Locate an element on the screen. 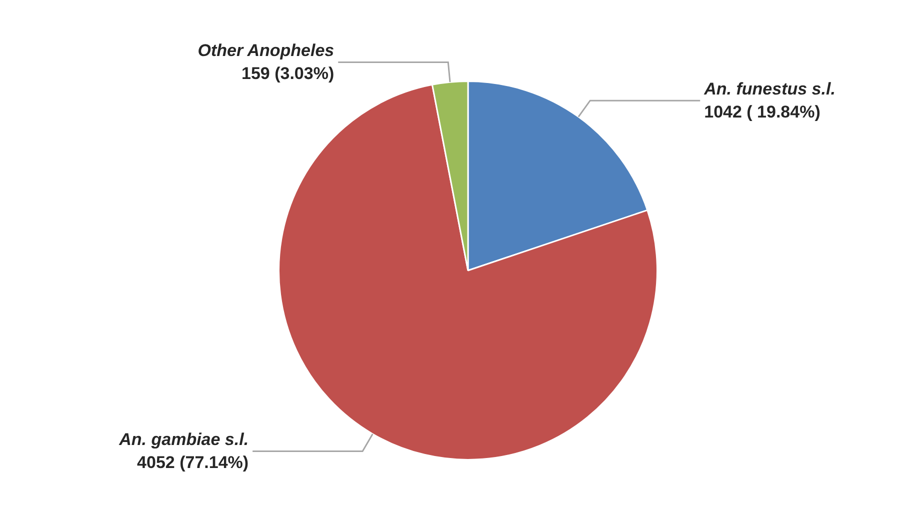 The image size is (906, 523). data-label: 4052 (77.14%) is located at coordinates (193, 462).